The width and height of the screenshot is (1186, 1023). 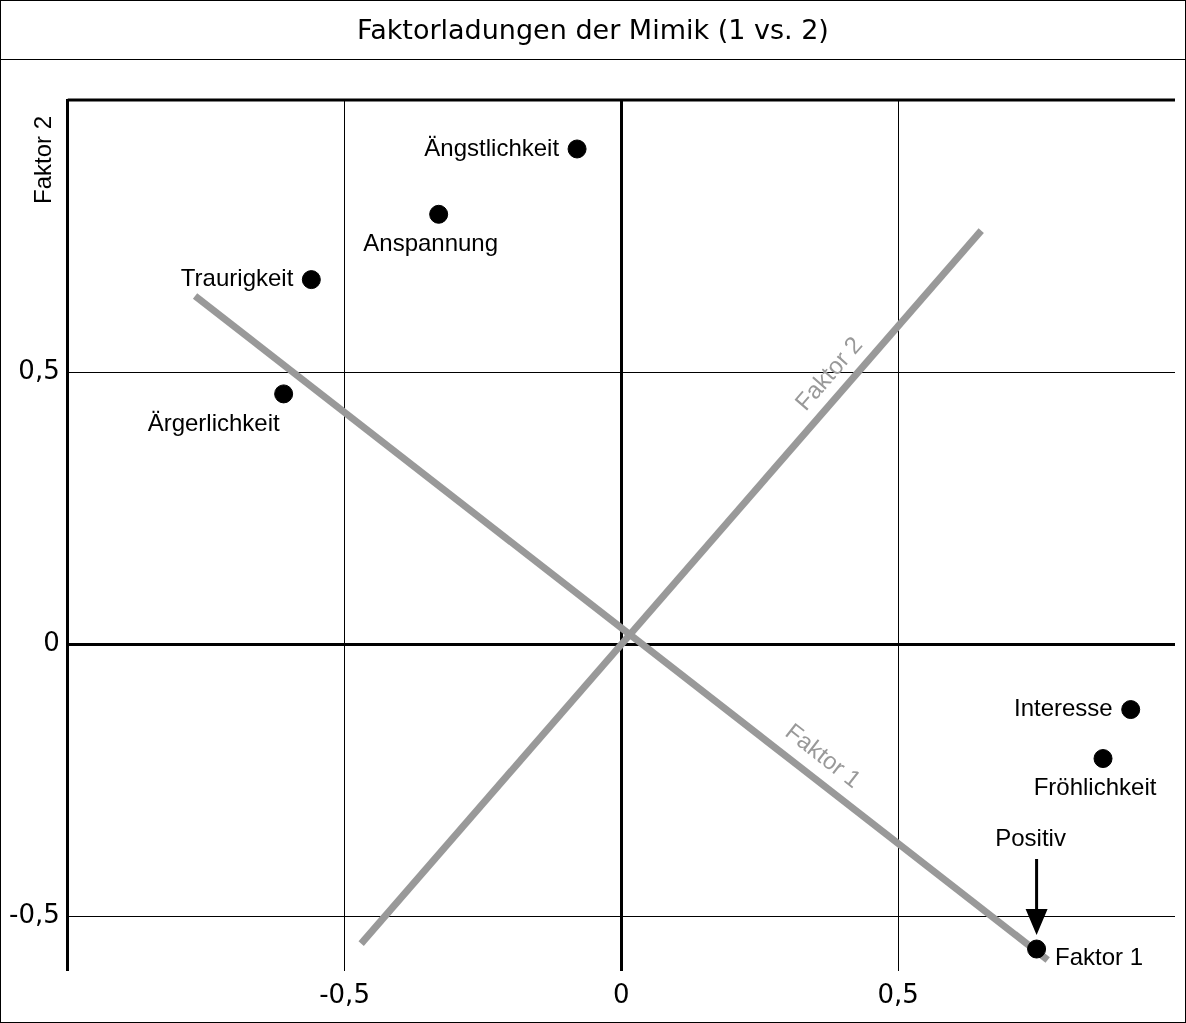 I want to click on y-tick-label: 0, so click(x=51, y=642).